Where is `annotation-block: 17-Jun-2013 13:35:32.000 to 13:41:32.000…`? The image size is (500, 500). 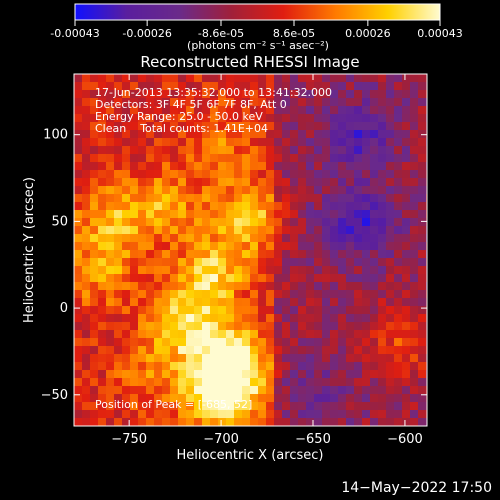
annotation-block: 17-Jun-2013 13:35:32.000 to 13:41:32.000… is located at coordinates (213, 110).